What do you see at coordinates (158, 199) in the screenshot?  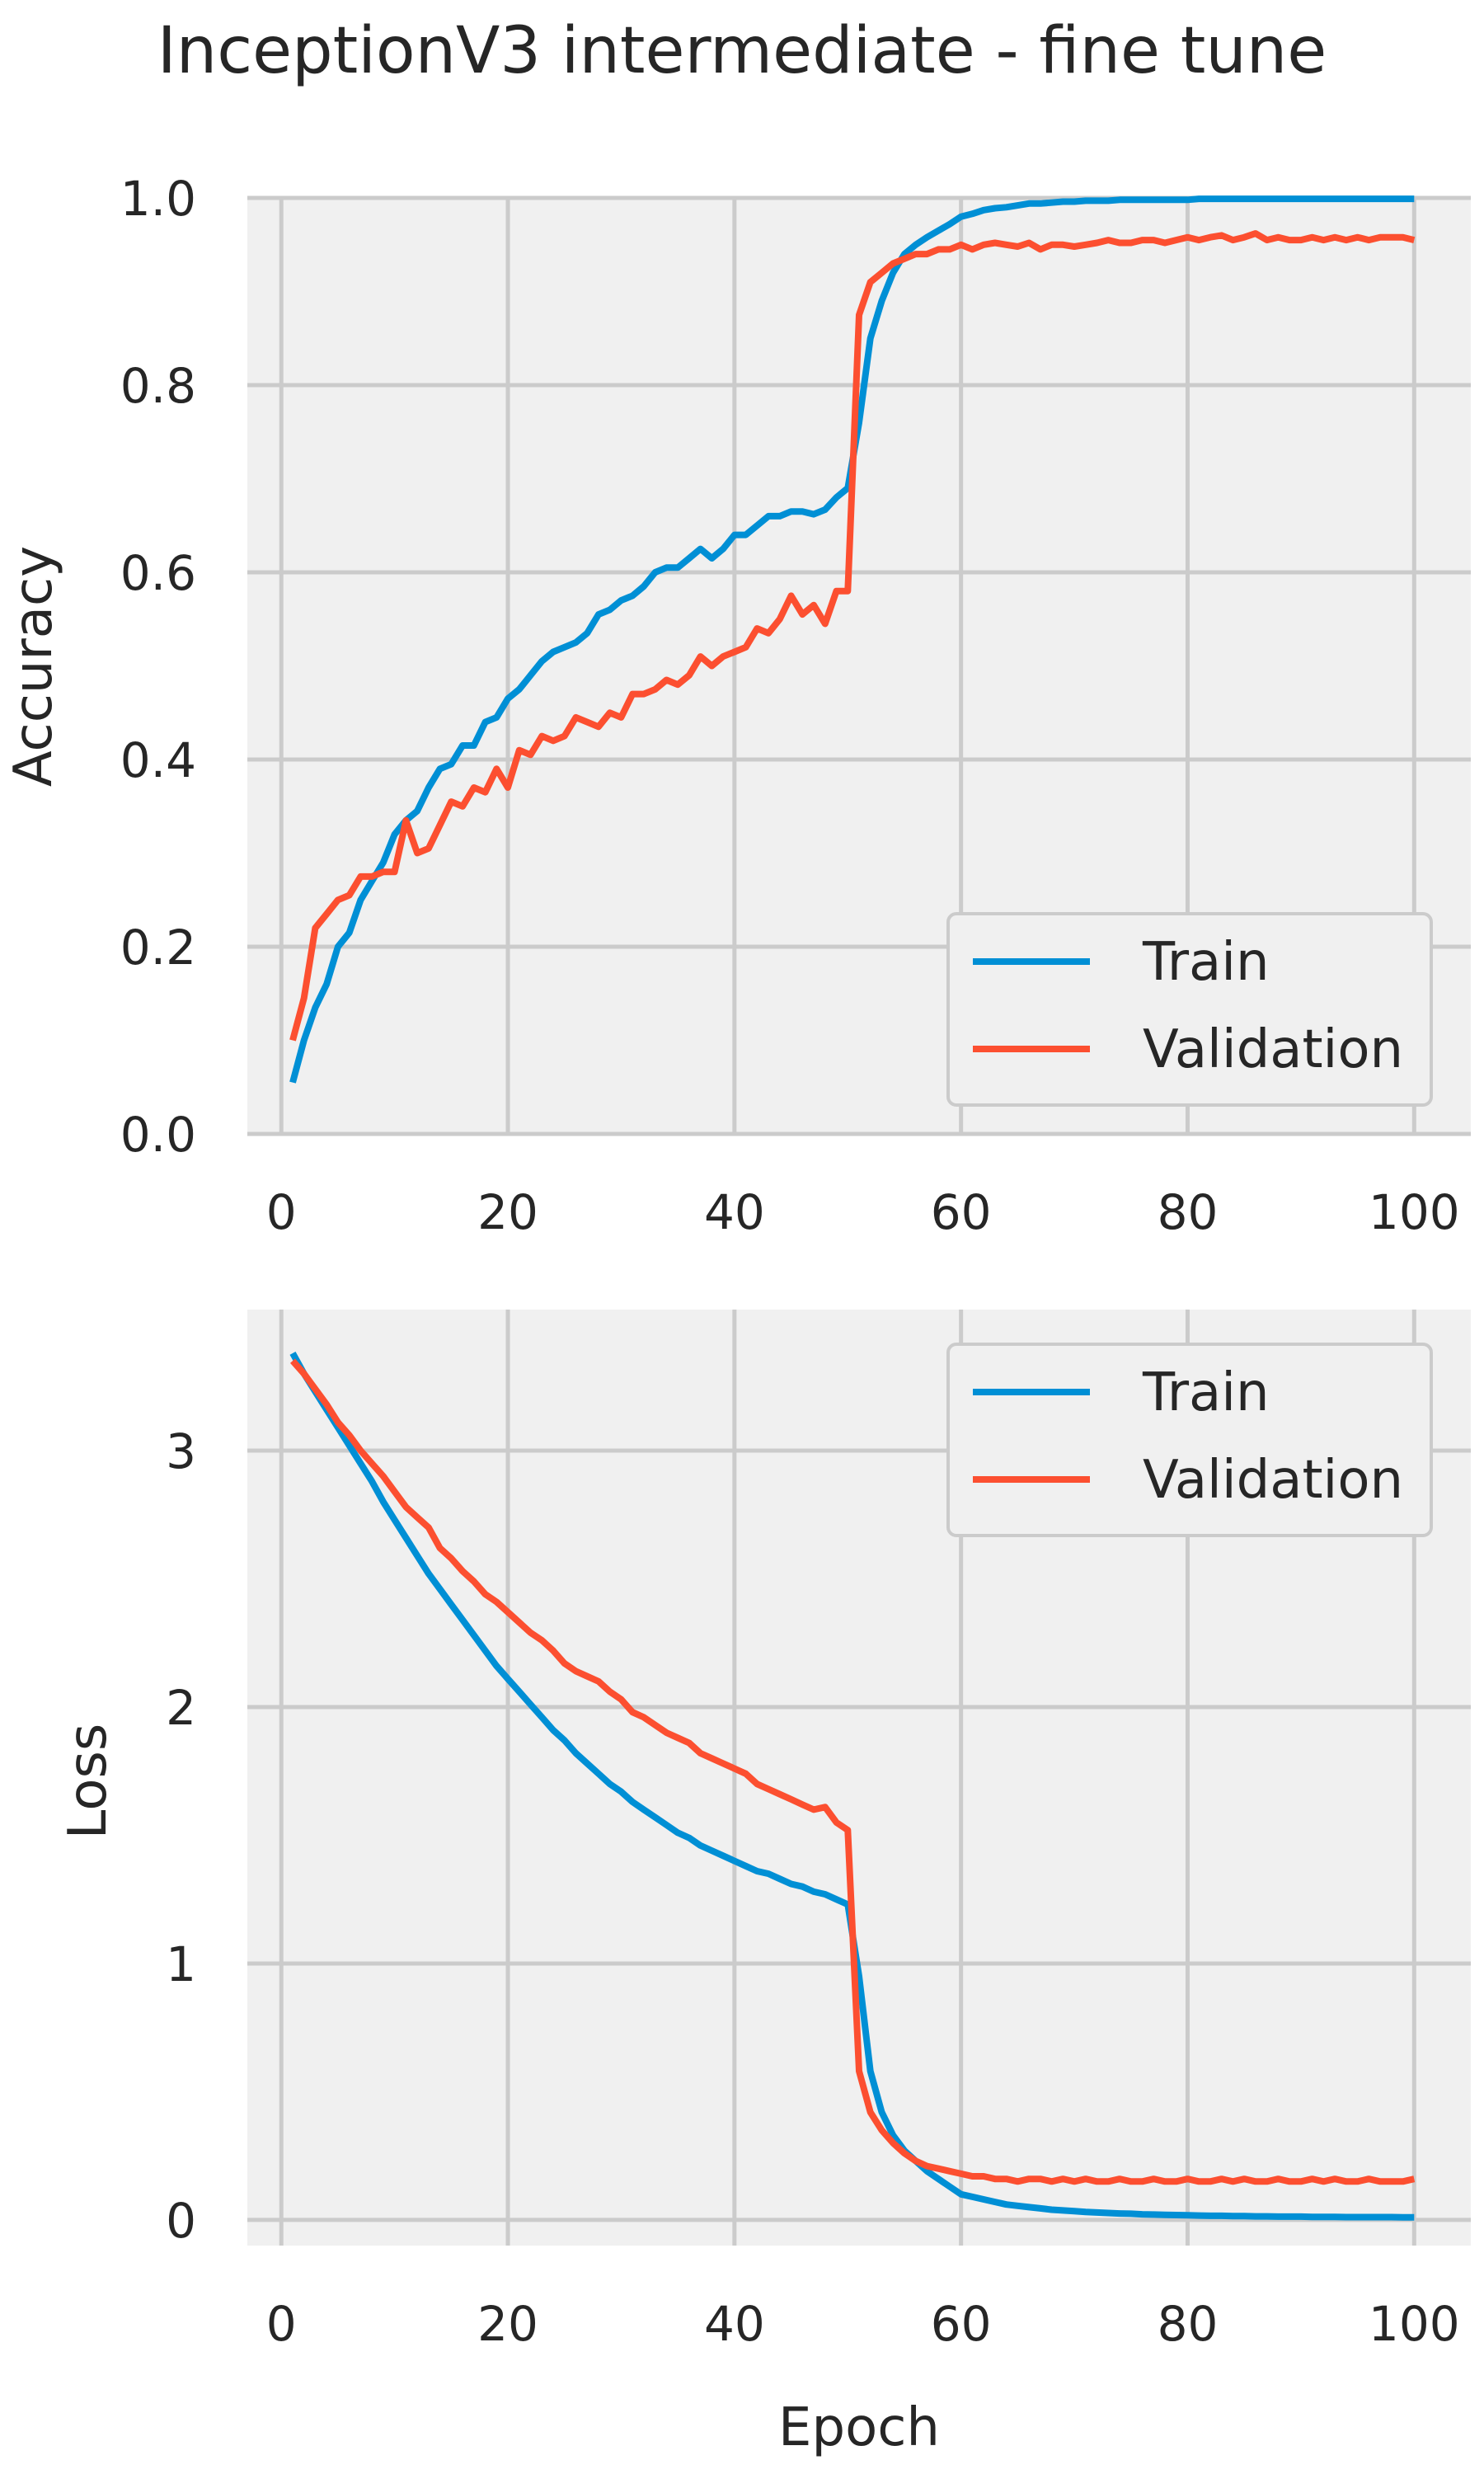 I see `accuracy-y-tick-label: 1.0` at bounding box center [158, 199].